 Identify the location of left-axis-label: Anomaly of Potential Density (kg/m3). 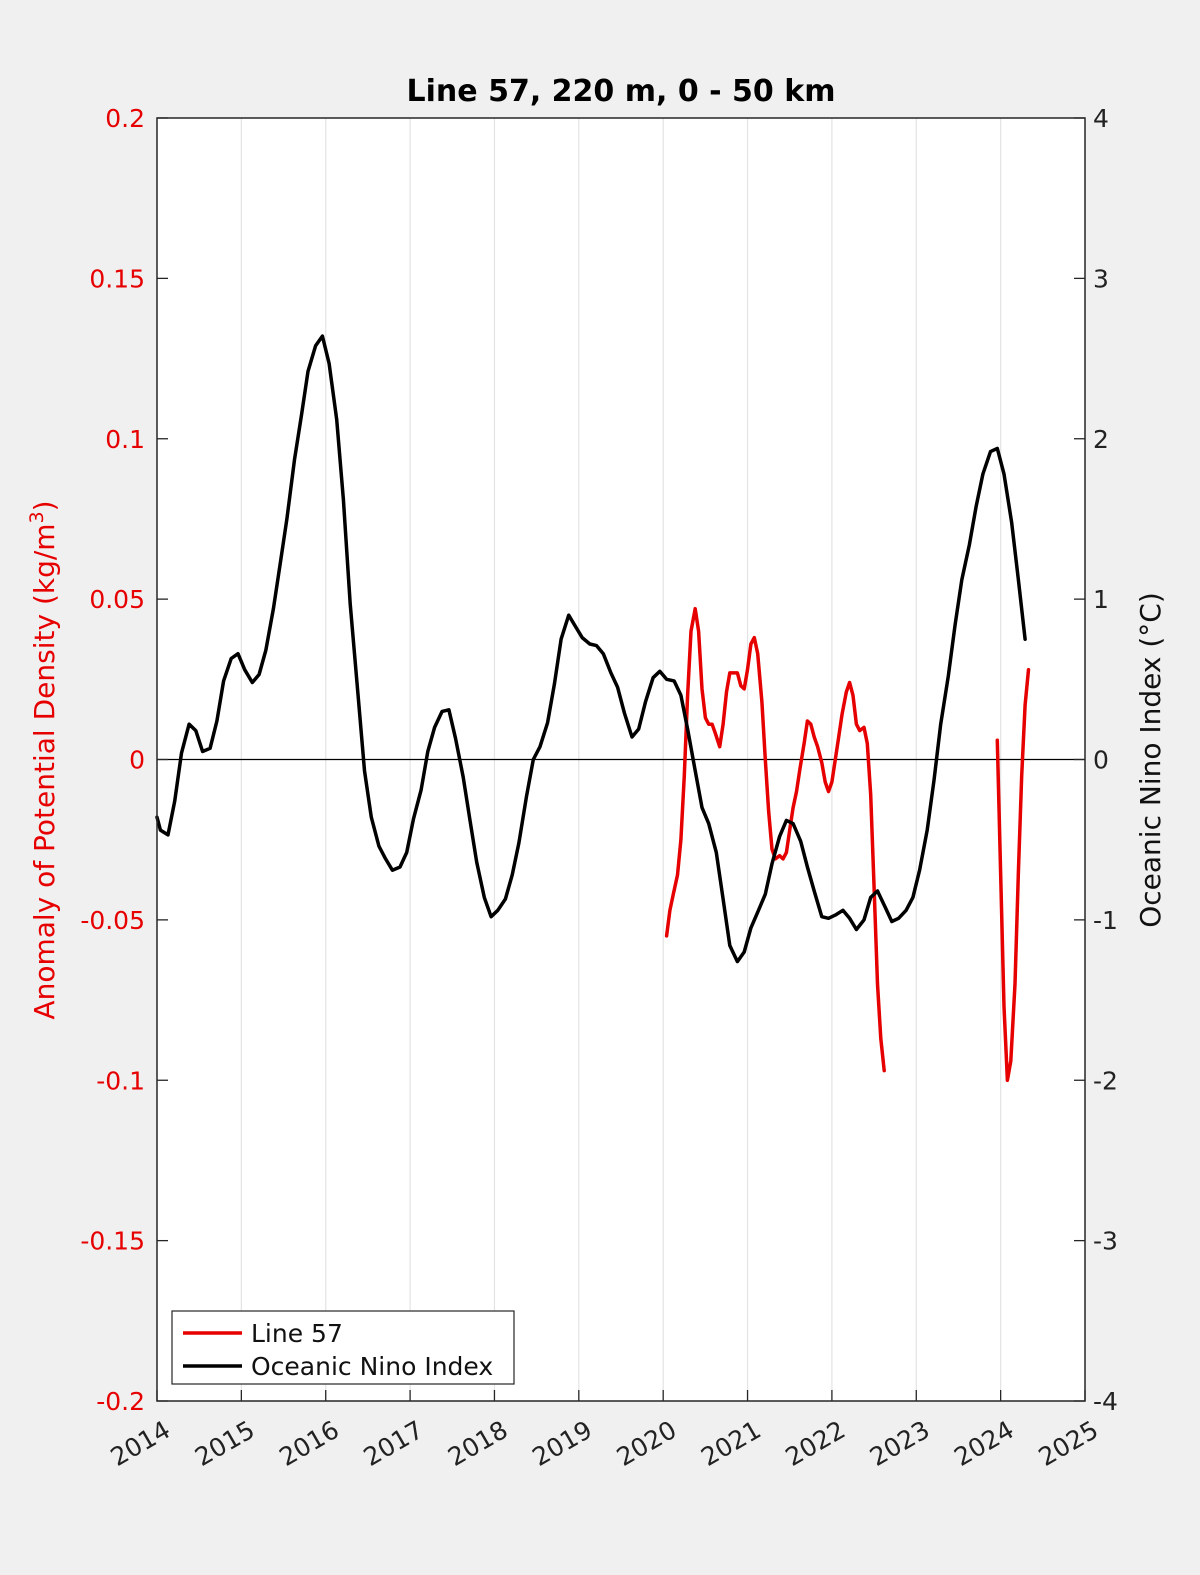
(43, 759).